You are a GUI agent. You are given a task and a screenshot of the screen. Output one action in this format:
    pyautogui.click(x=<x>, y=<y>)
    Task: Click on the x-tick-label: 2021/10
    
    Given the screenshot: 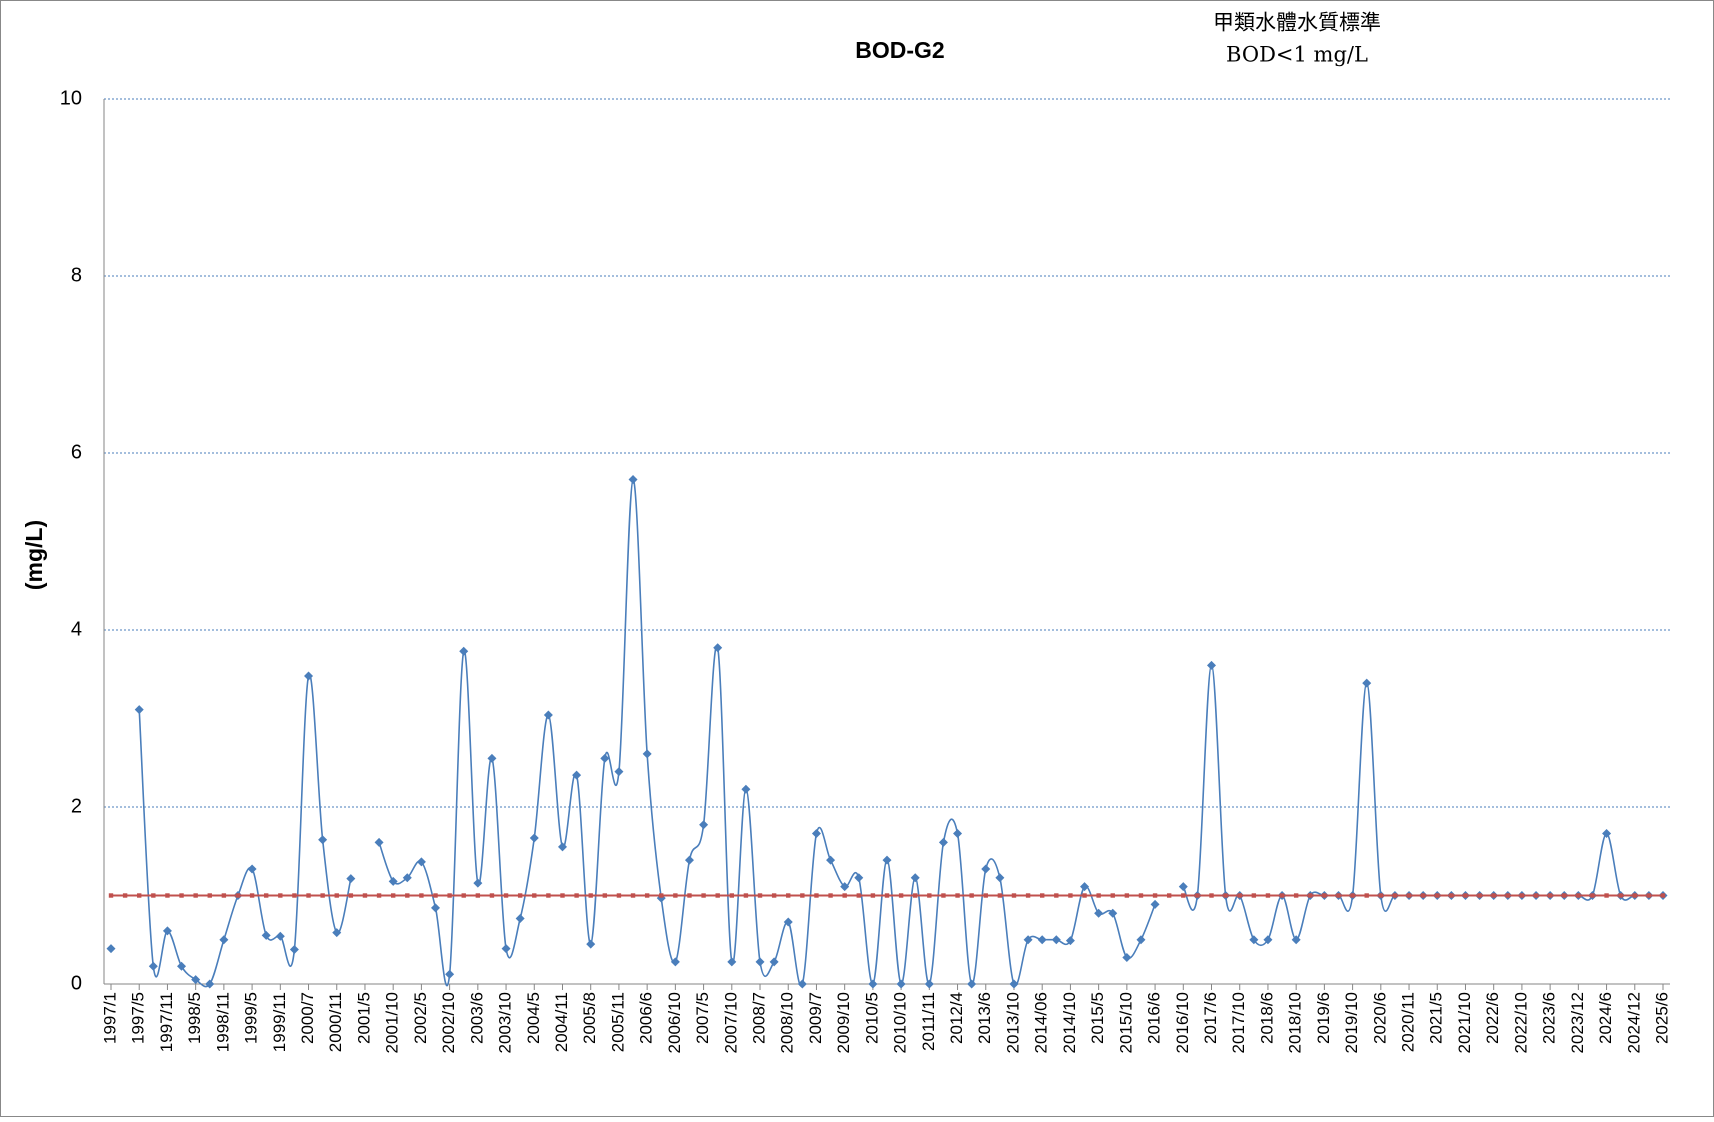 What is the action you would take?
    pyautogui.click(x=1464, y=1022)
    